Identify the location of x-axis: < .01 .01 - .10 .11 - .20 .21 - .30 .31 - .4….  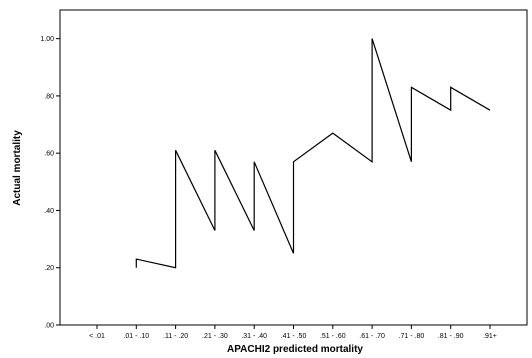
(293, 332).